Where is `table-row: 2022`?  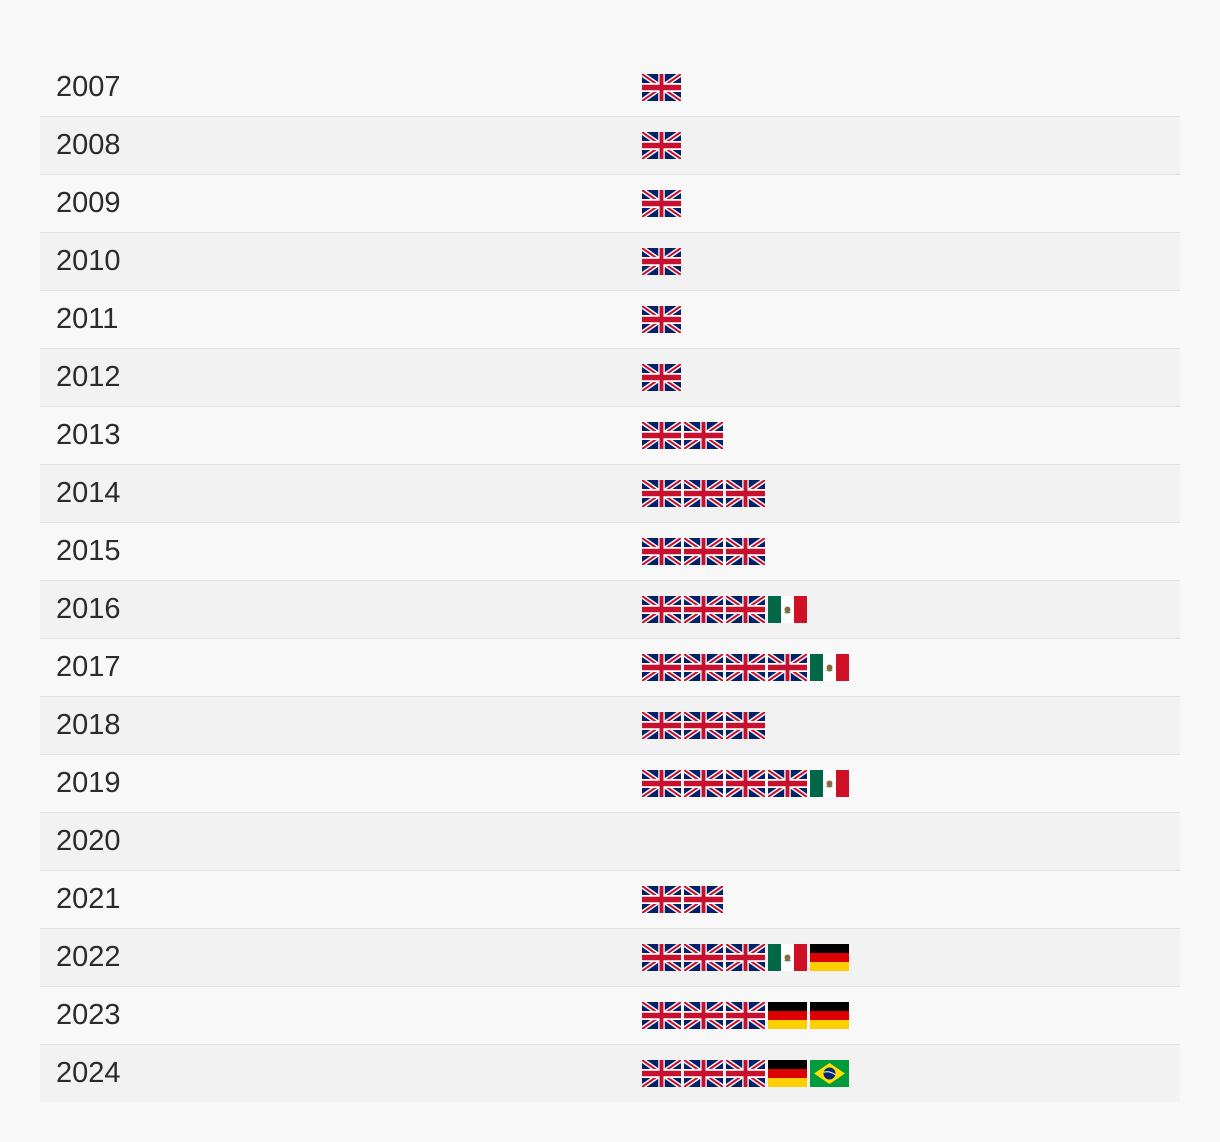 table-row: 2022 is located at coordinates (610, 958).